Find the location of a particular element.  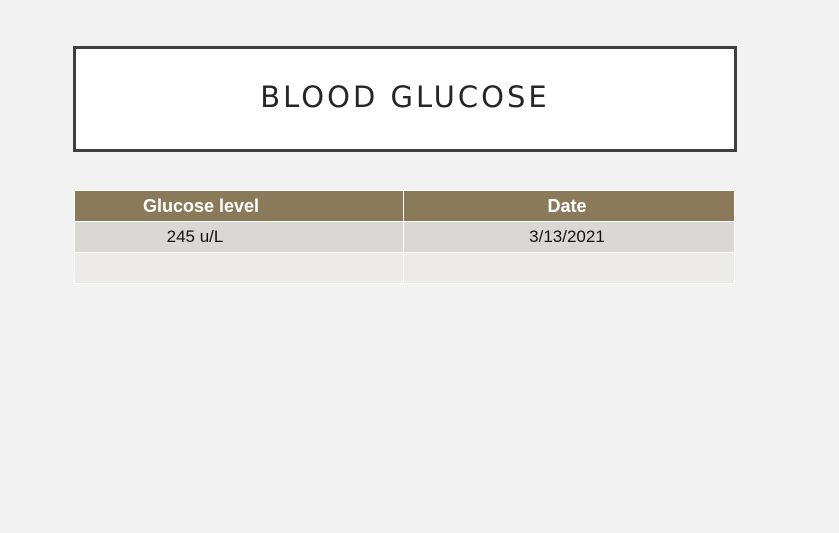

slide-title: BLOOD GLUCOSE is located at coordinates (405, 97).